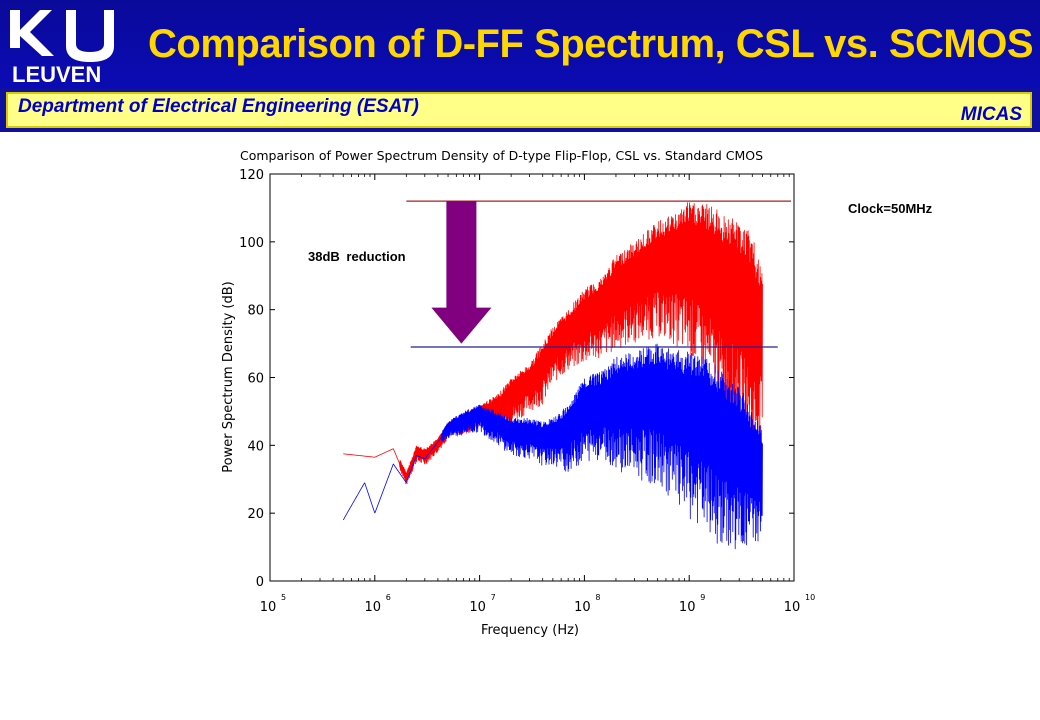 The height and width of the screenshot is (720, 1040). What do you see at coordinates (357, 256) in the screenshot?
I see `reduction-annotation: 38dB reduction` at bounding box center [357, 256].